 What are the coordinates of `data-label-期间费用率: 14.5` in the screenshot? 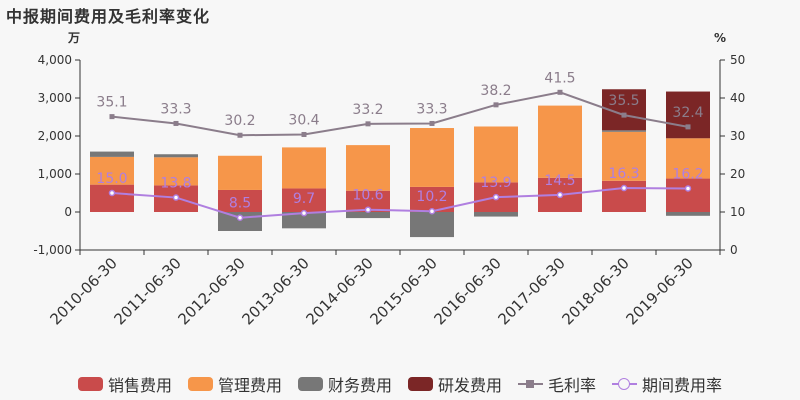 It's located at (559, 181).